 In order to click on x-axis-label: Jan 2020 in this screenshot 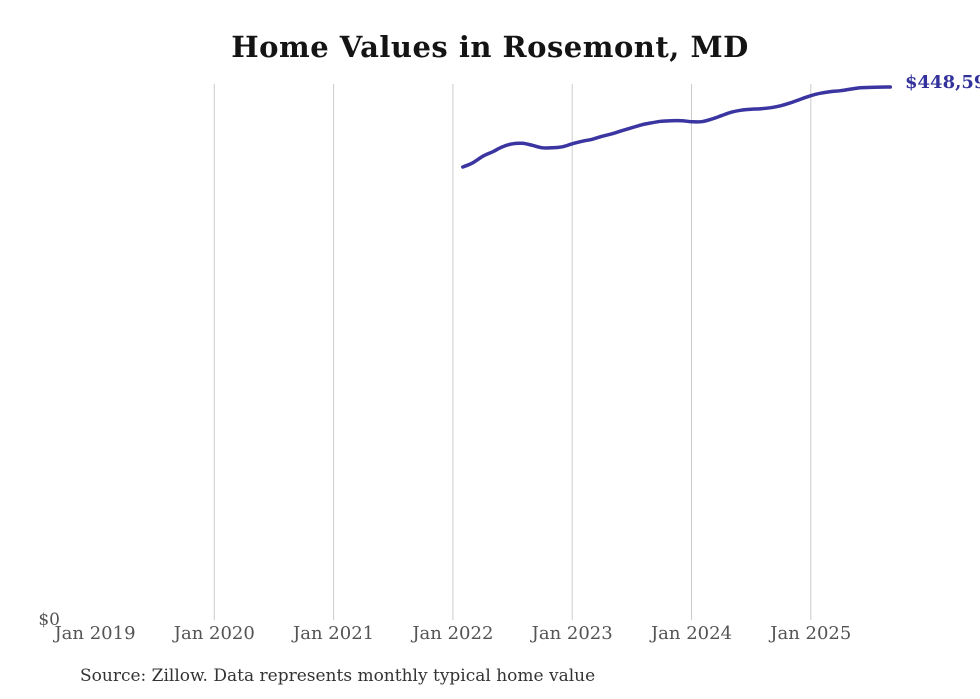, I will do `click(214, 633)`.